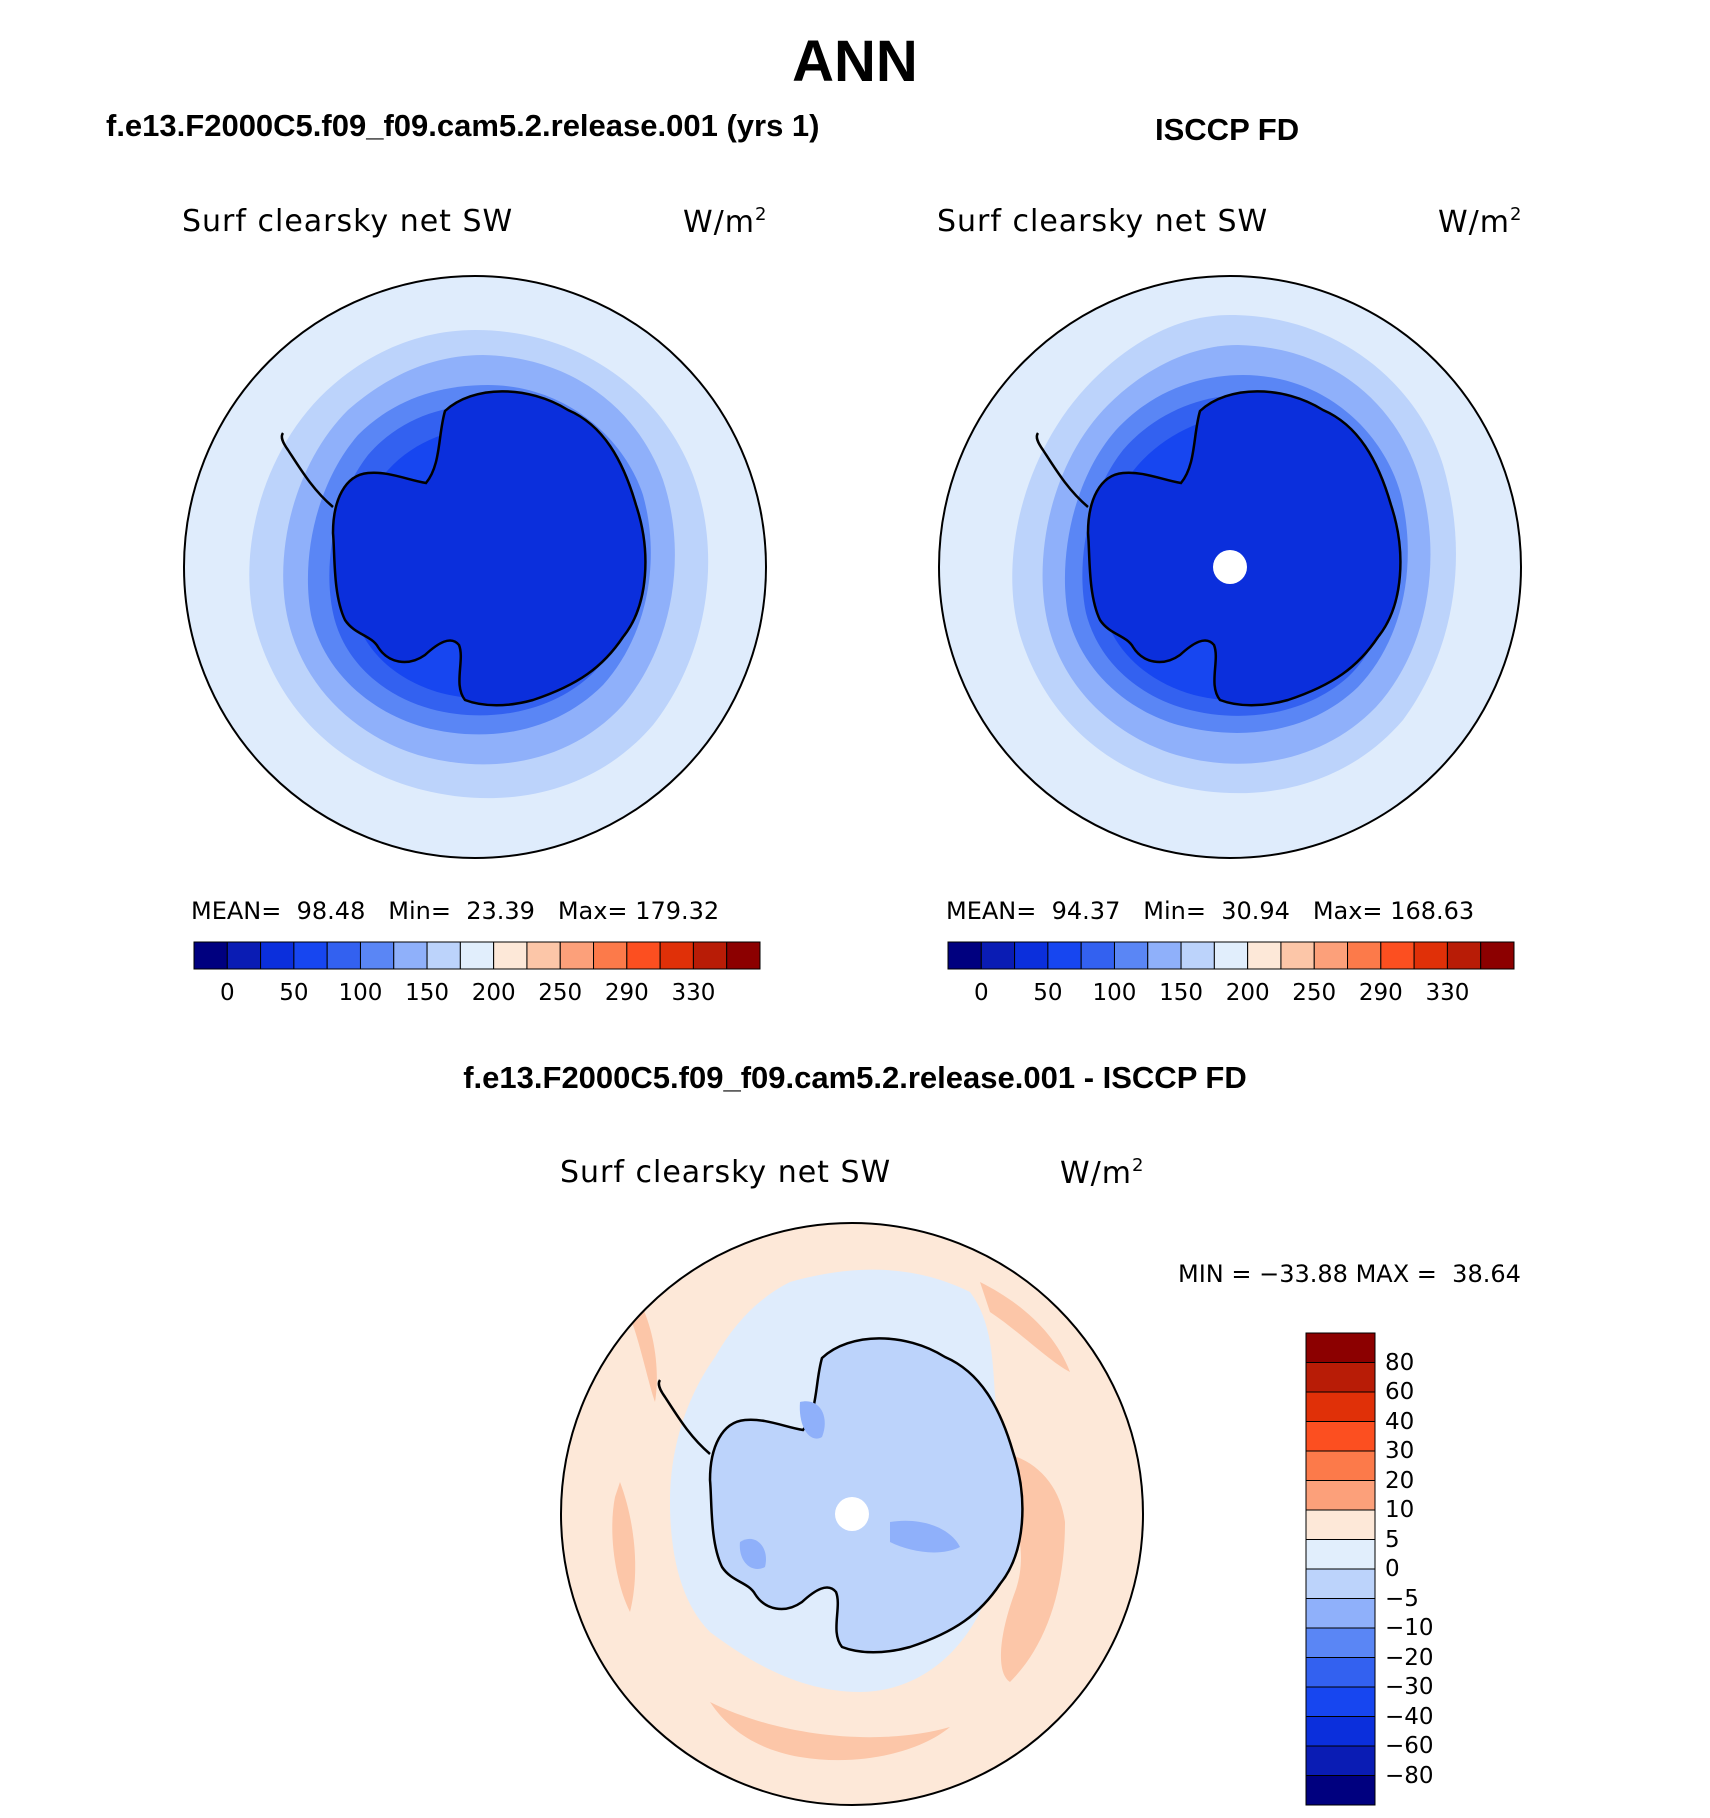 The height and width of the screenshot is (1818, 1710). Describe the element at coordinates (1400, 1362) in the screenshot. I see `colorbar-tick-label: 80` at that location.